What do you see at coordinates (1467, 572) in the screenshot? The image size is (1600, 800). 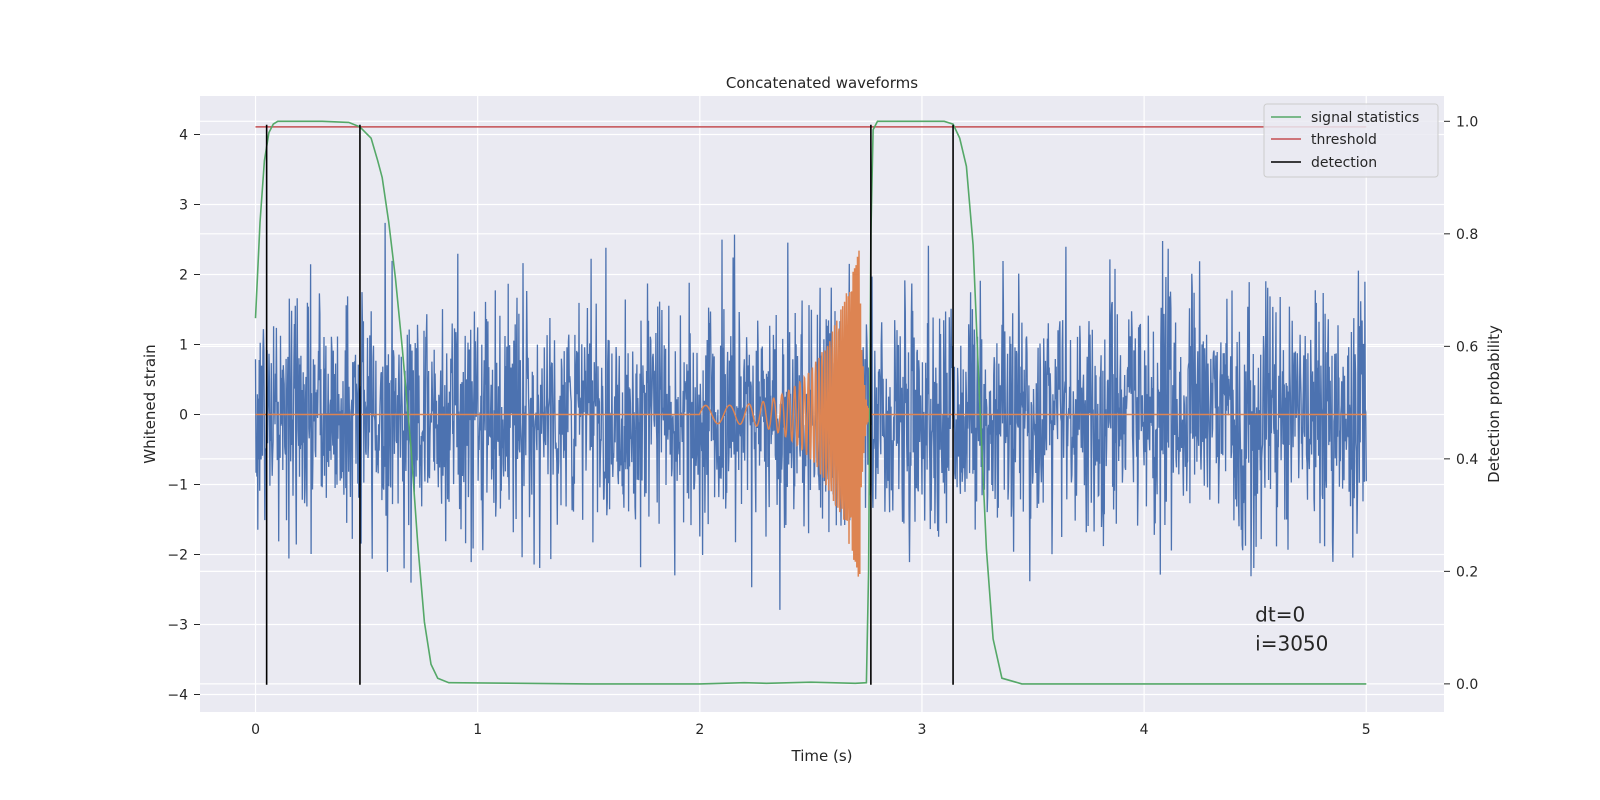 I see `y2-tick-label: 0.2` at bounding box center [1467, 572].